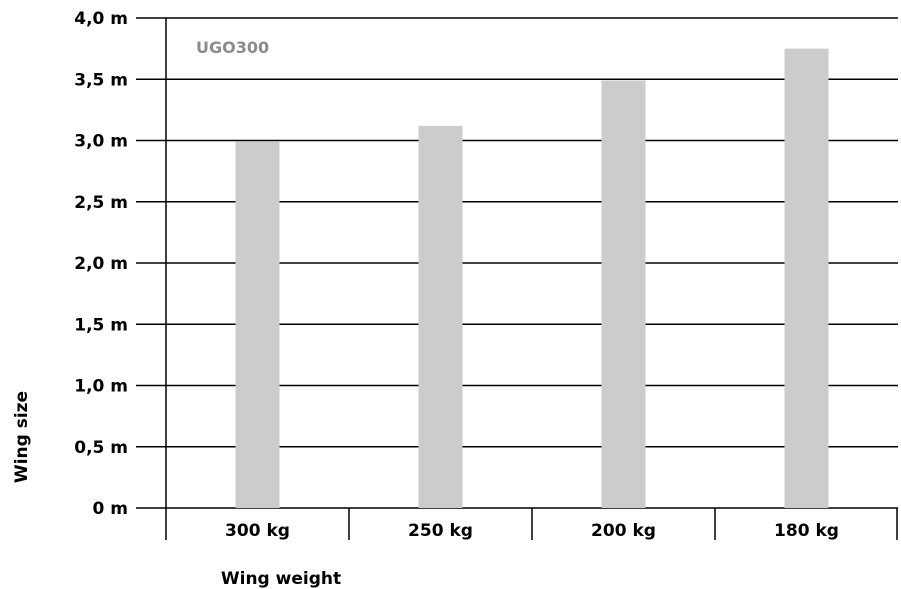 This screenshot has height=589, width=901. Describe the element at coordinates (101, 448) in the screenshot. I see `y-tick-label: 0,5 m` at that location.